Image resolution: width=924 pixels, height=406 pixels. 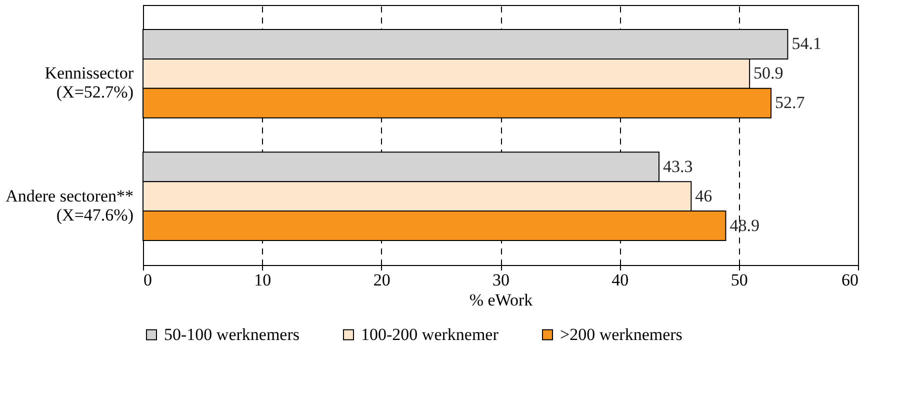 I want to click on x-tick-label: 10, so click(x=263, y=280).